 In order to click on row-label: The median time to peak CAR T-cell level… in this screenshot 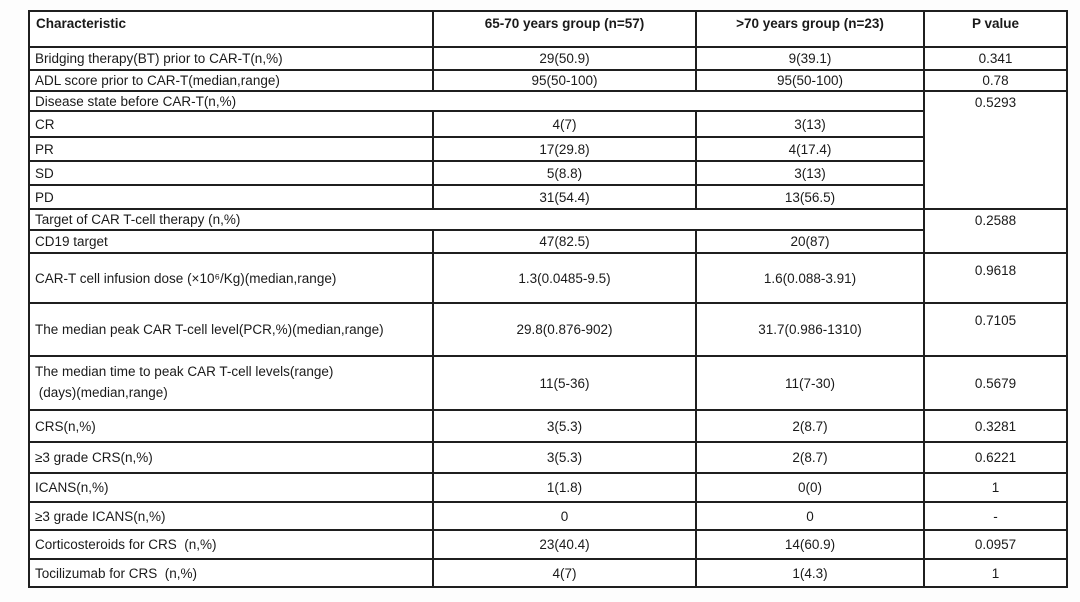, I will do `click(231, 383)`.